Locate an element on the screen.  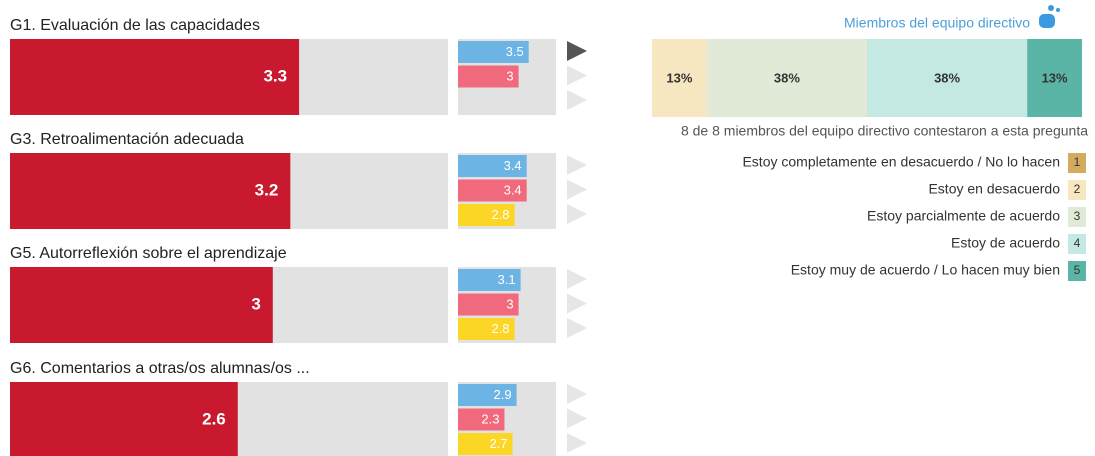
legend-label: Estoy parcialmente de acuerdo is located at coordinates (963, 216).